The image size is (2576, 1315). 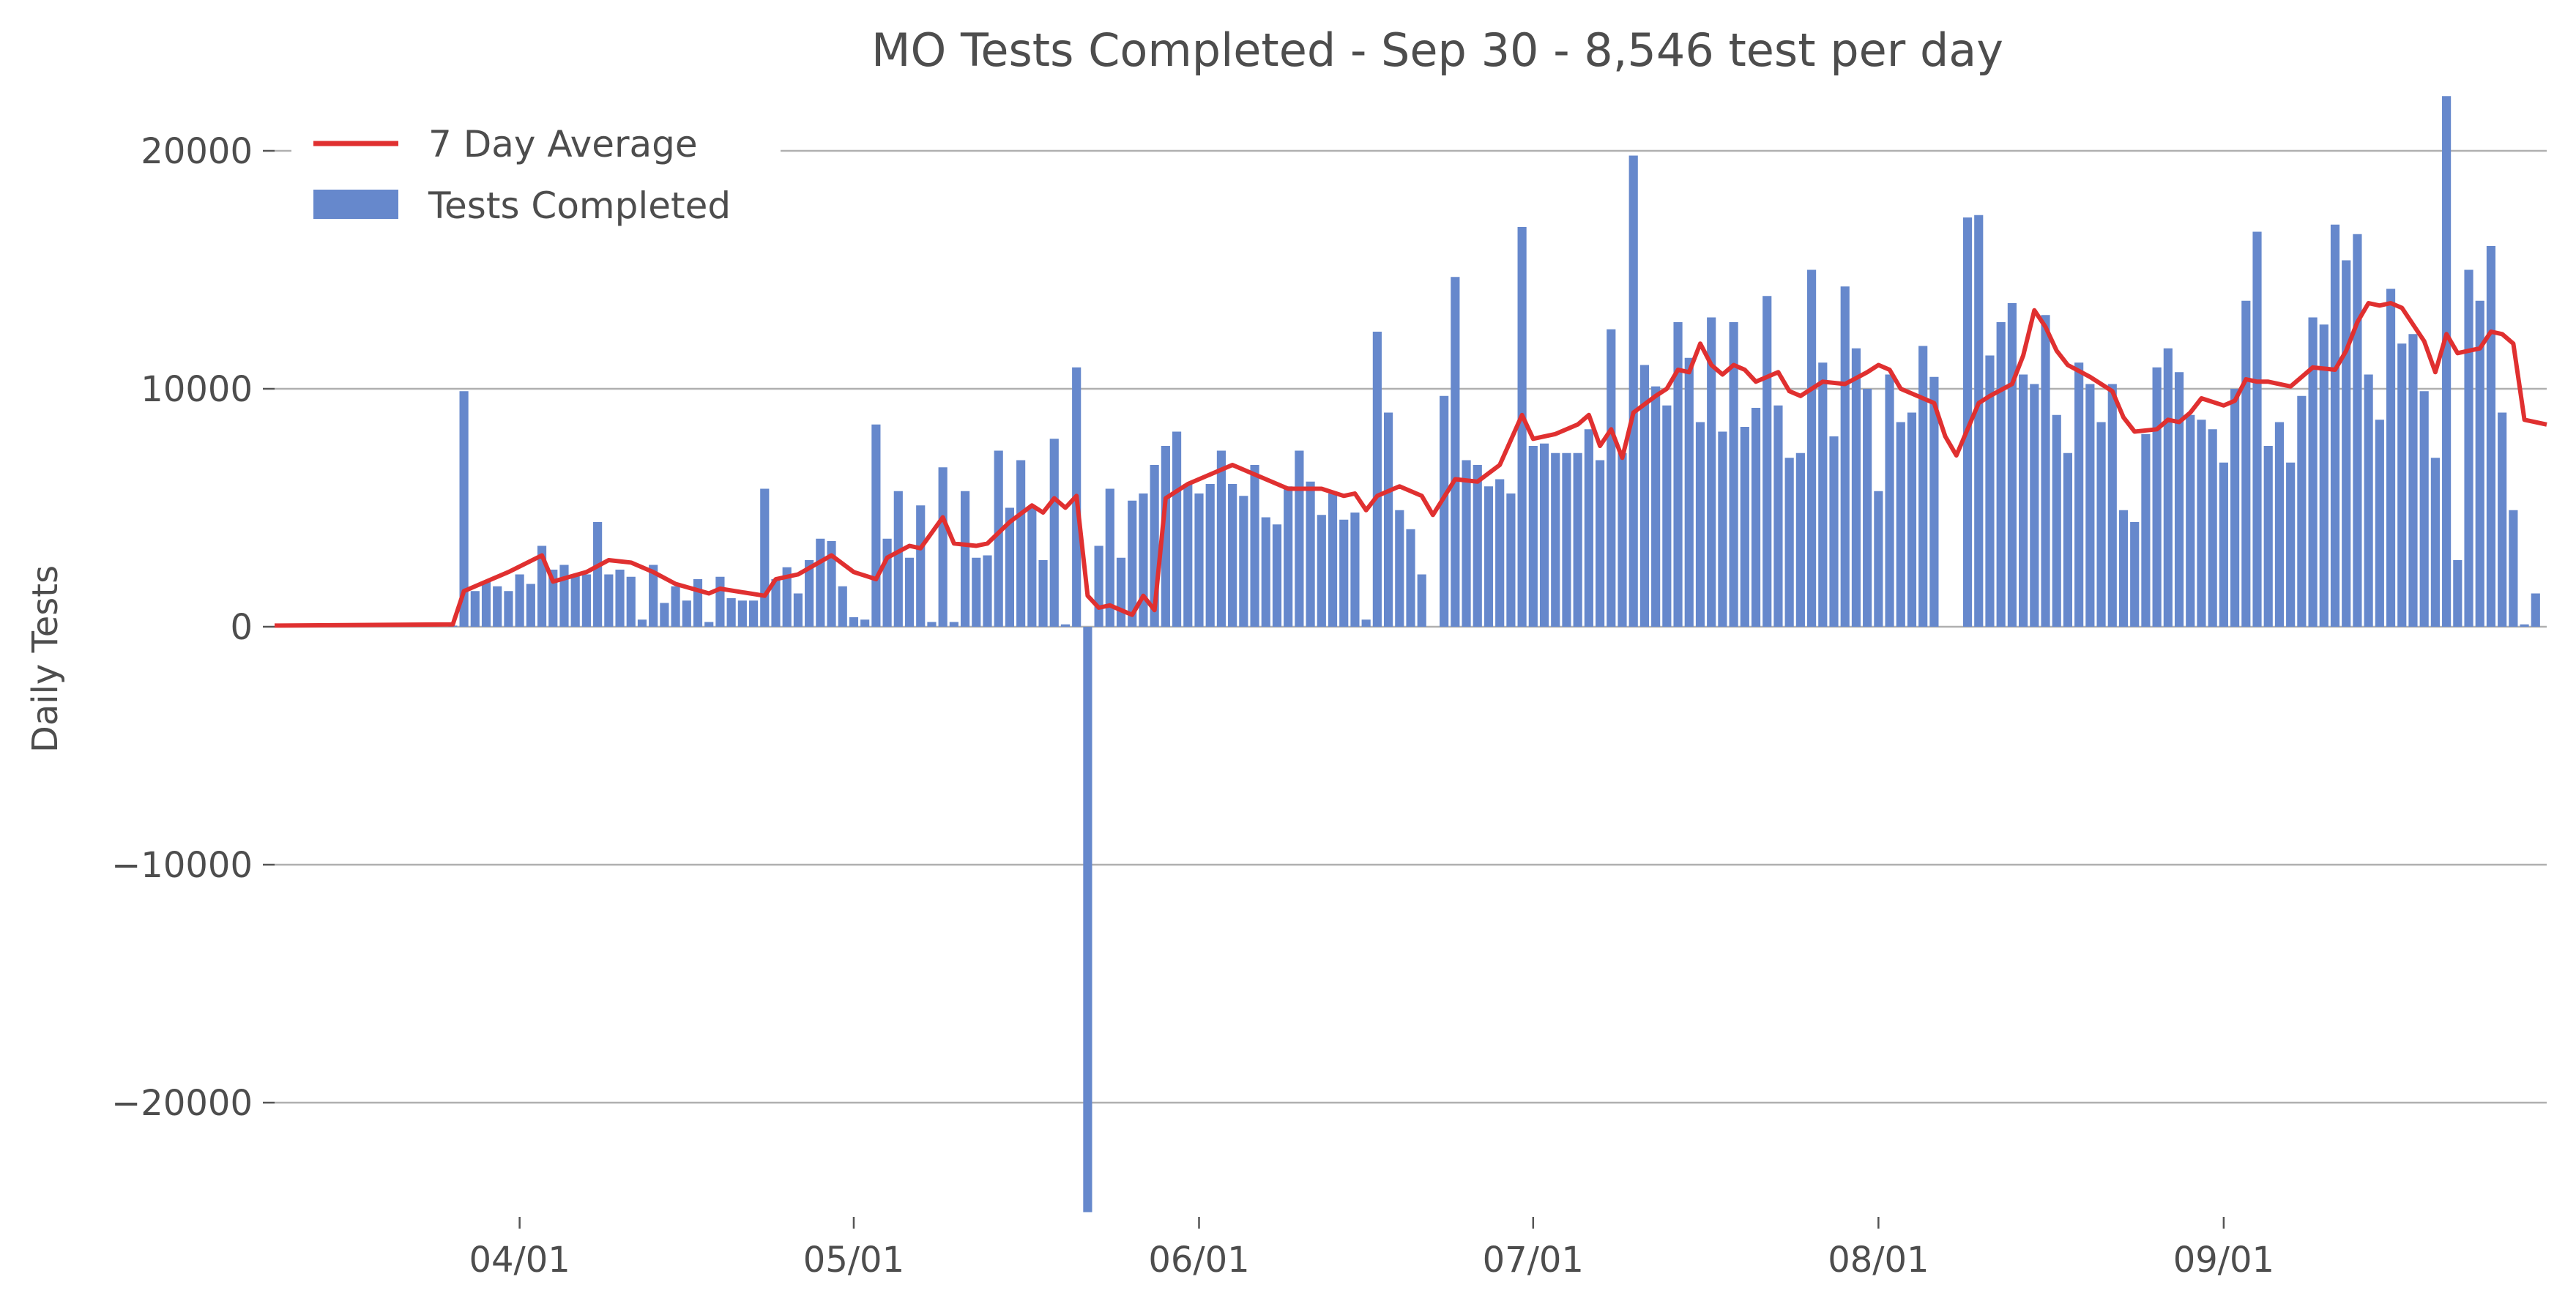 I want to click on x-tick-label: 07/01, so click(x=1533, y=1260).